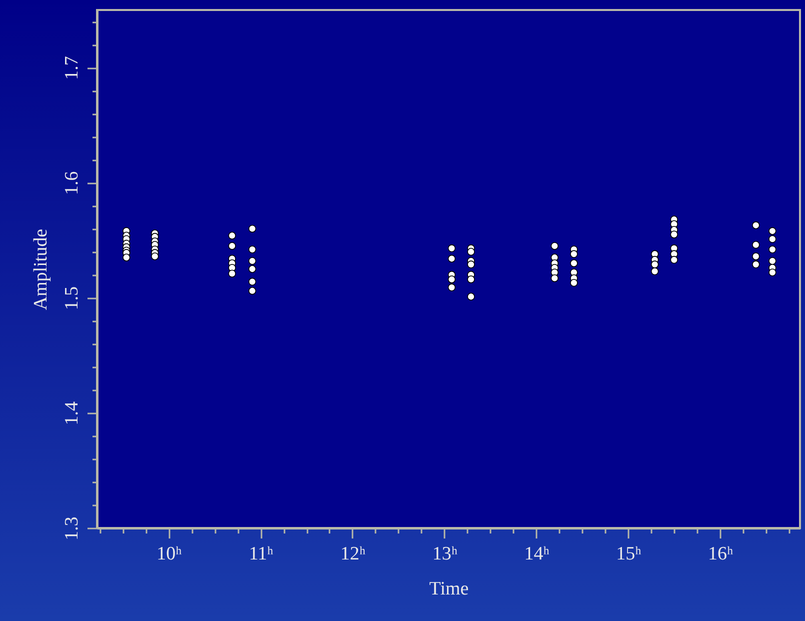 The width and height of the screenshot is (805, 621). Describe the element at coordinates (445, 554) in the screenshot. I see `x-tick-label: 13ʰ` at that location.